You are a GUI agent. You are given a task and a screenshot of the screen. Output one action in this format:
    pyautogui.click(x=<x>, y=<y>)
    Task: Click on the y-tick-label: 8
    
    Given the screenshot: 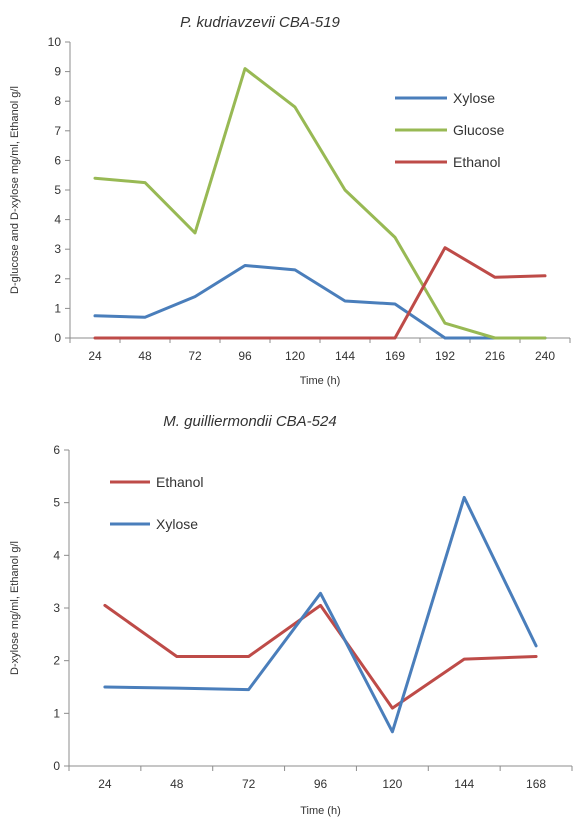 What is the action you would take?
    pyautogui.click(x=57, y=101)
    